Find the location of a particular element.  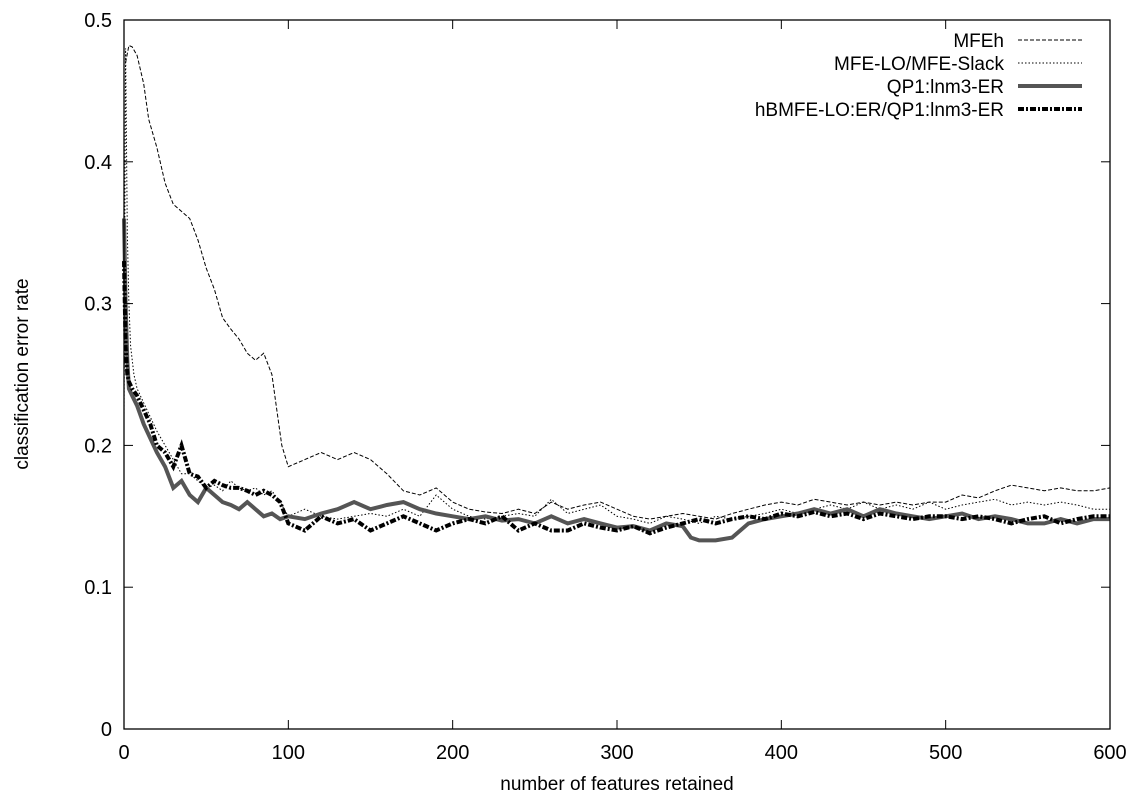

y-tick-label: 0.3 is located at coordinates (98, 305).